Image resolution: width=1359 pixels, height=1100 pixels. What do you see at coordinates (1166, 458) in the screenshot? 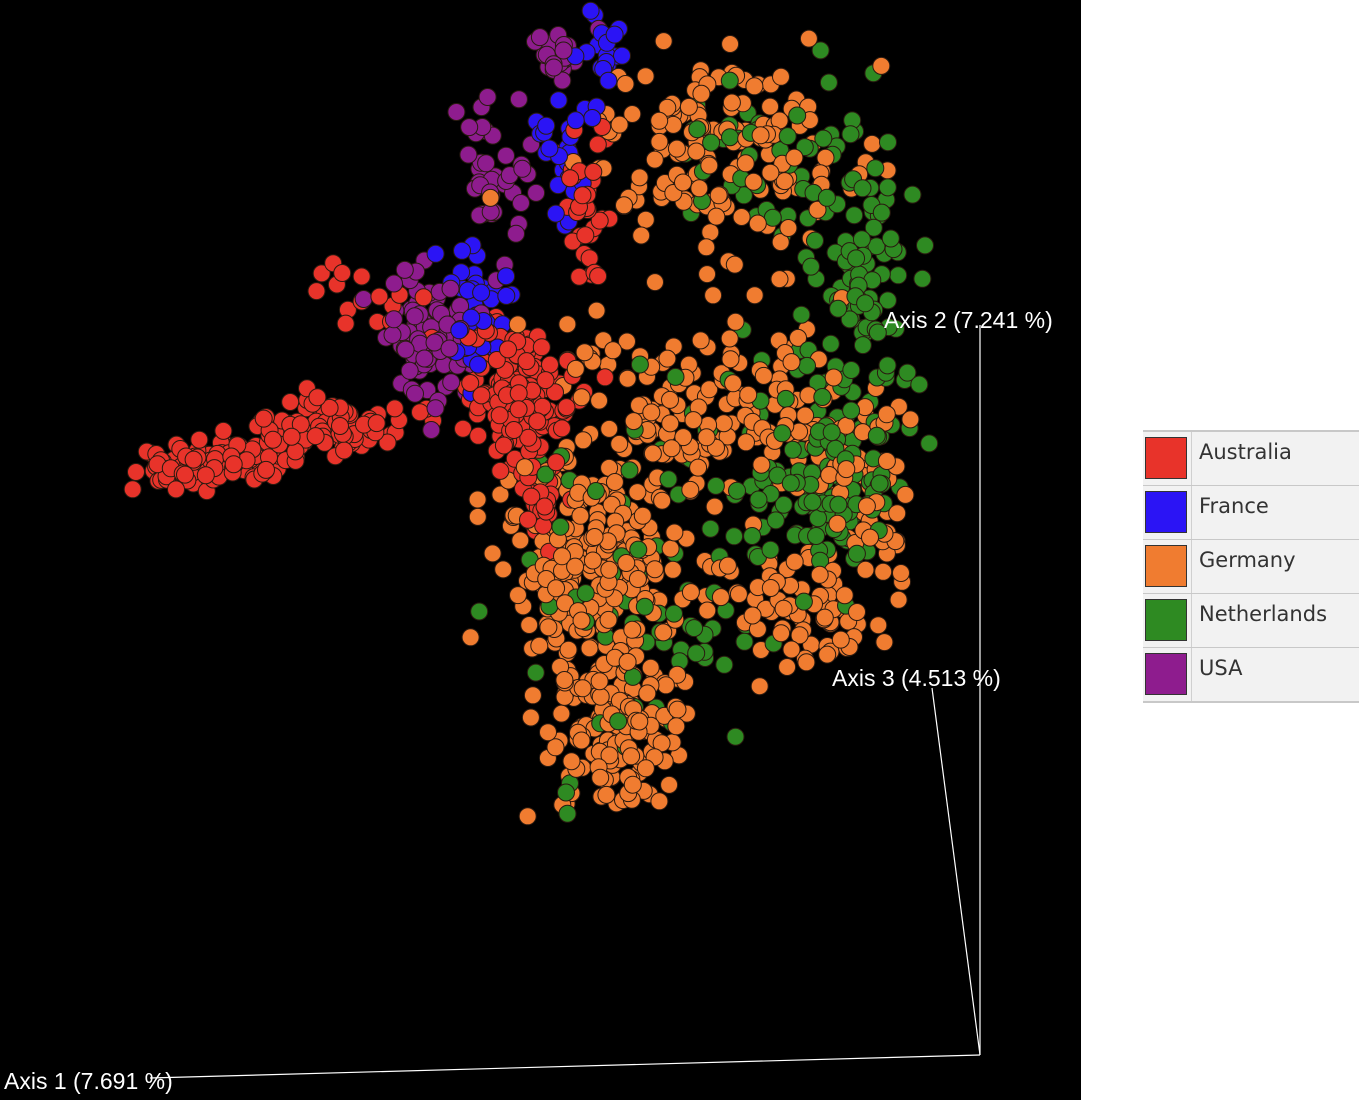
I see `legend-swatch-australia` at bounding box center [1166, 458].